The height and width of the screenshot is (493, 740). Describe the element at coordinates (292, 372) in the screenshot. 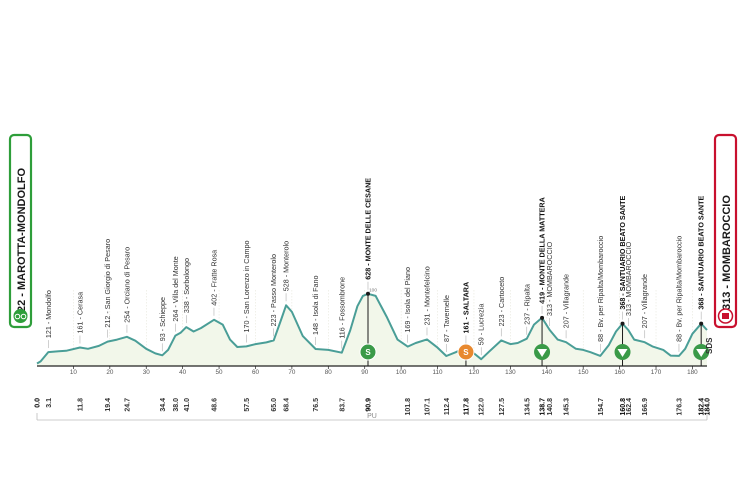

I see `axis-tick-label: 70` at that location.